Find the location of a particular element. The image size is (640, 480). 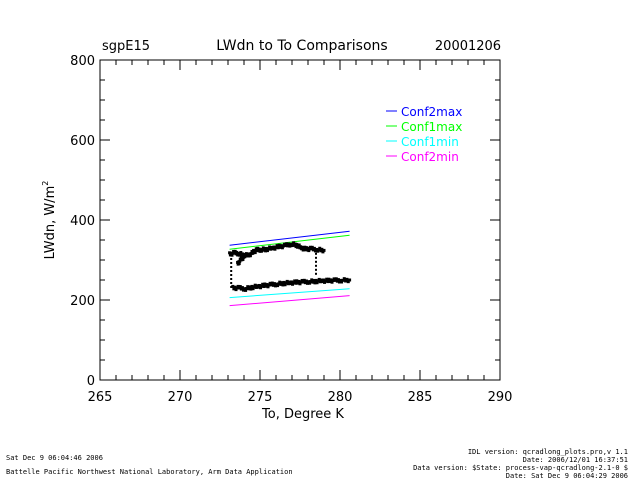

footer-file-date: Date: 2006/12/01 16:37:51 is located at coordinates (575, 460).